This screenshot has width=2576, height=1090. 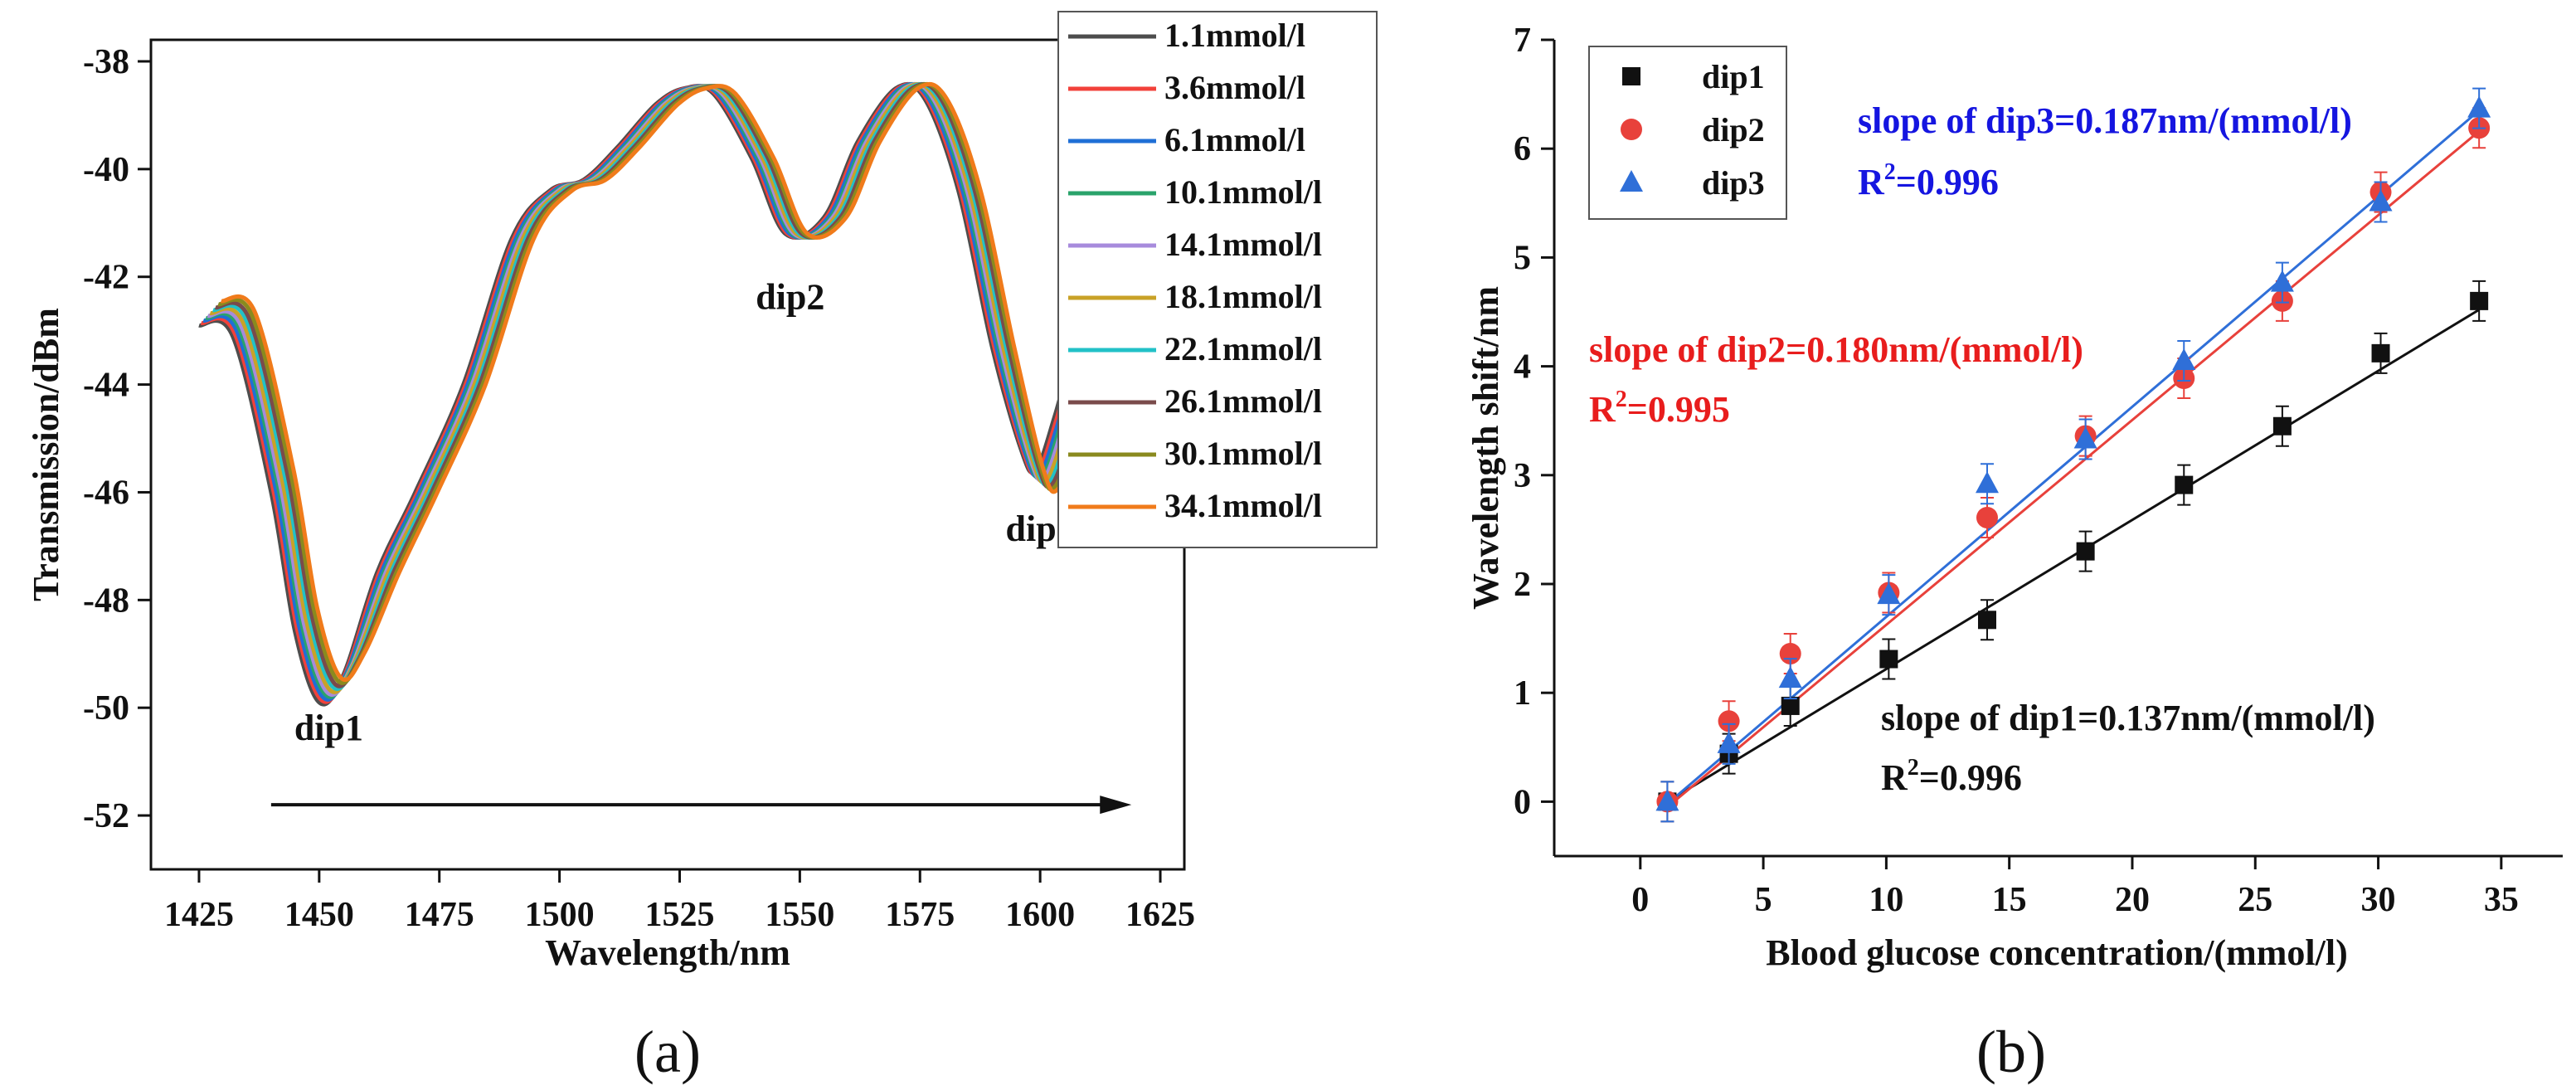 What do you see at coordinates (106, 278) in the screenshot?
I see `y-tick-label: -42` at bounding box center [106, 278].